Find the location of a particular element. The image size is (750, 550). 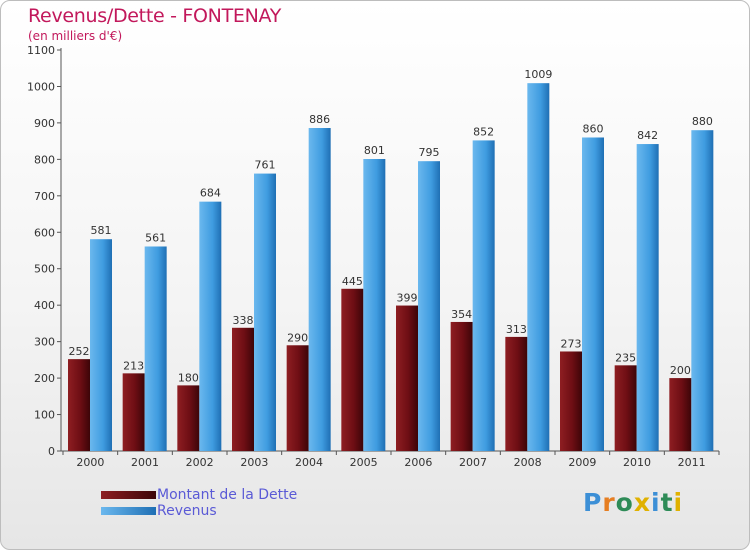

bar-revenus-2004 is located at coordinates (319, 289).